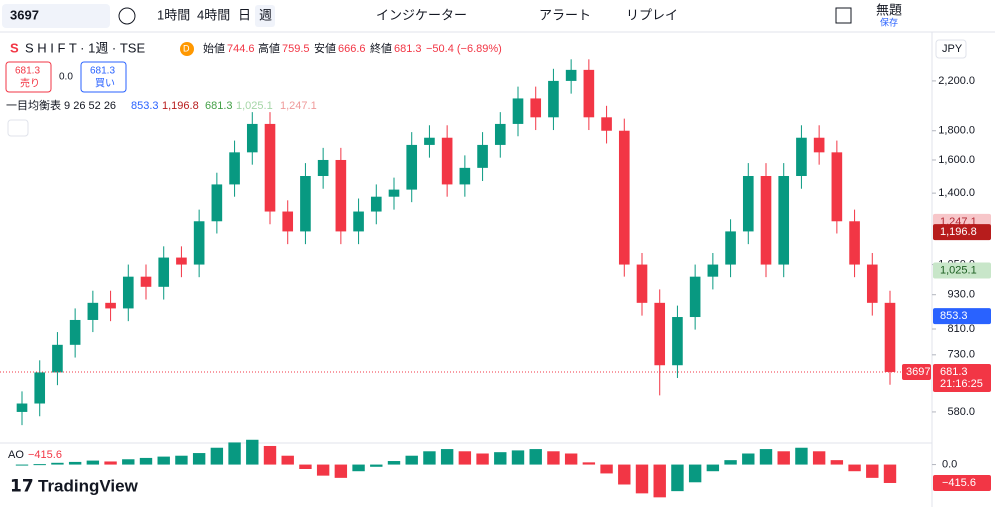 This screenshot has height=507, width=995. I want to click on symbol-tag, so click(916, 371).